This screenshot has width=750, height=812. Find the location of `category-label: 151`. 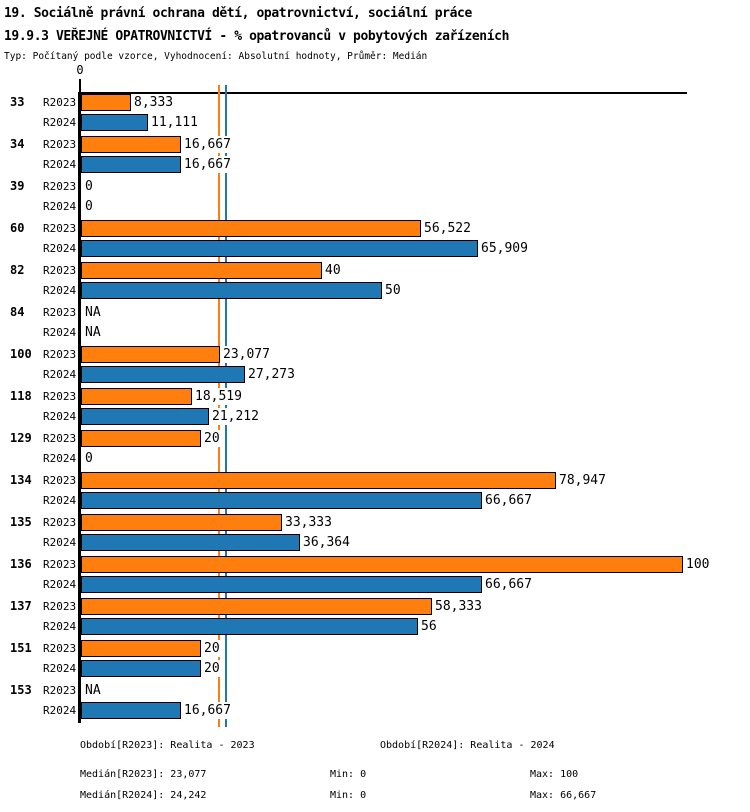

category-label: 151 is located at coordinates (21, 648).